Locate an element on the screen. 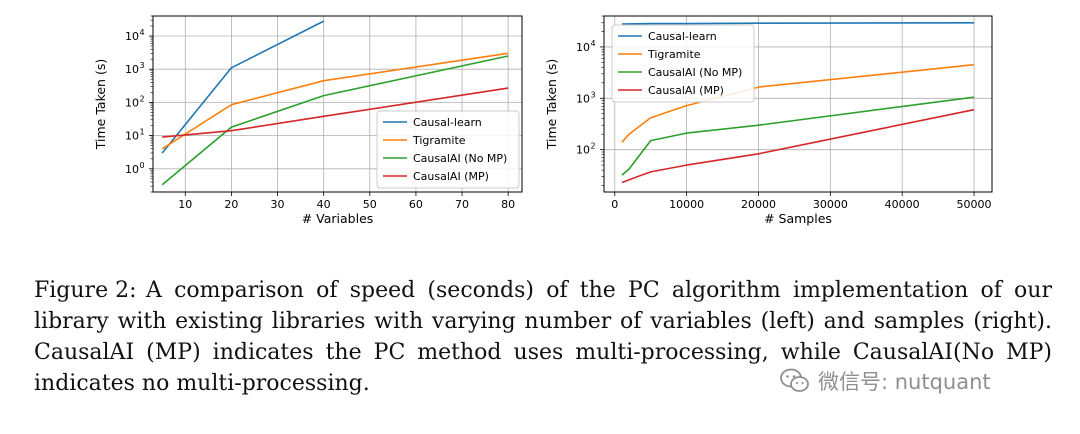  x-tick-label: 10000 is located at coordinates (686, 204).